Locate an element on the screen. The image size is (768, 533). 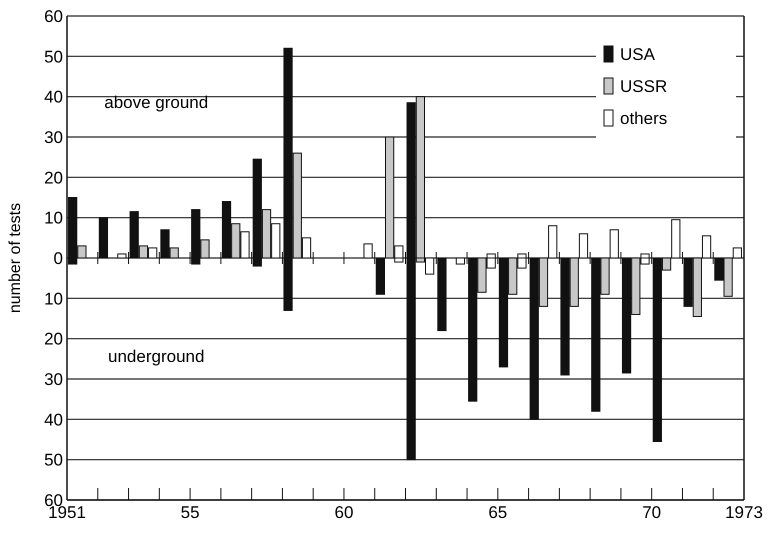
x-tick-label: 55 is located at coordinates (190, 512).